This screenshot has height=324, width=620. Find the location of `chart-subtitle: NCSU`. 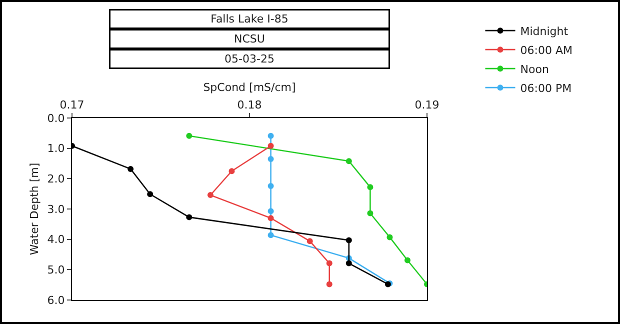

chart-subtitle: NCSU is located at coordinates (249, 39).